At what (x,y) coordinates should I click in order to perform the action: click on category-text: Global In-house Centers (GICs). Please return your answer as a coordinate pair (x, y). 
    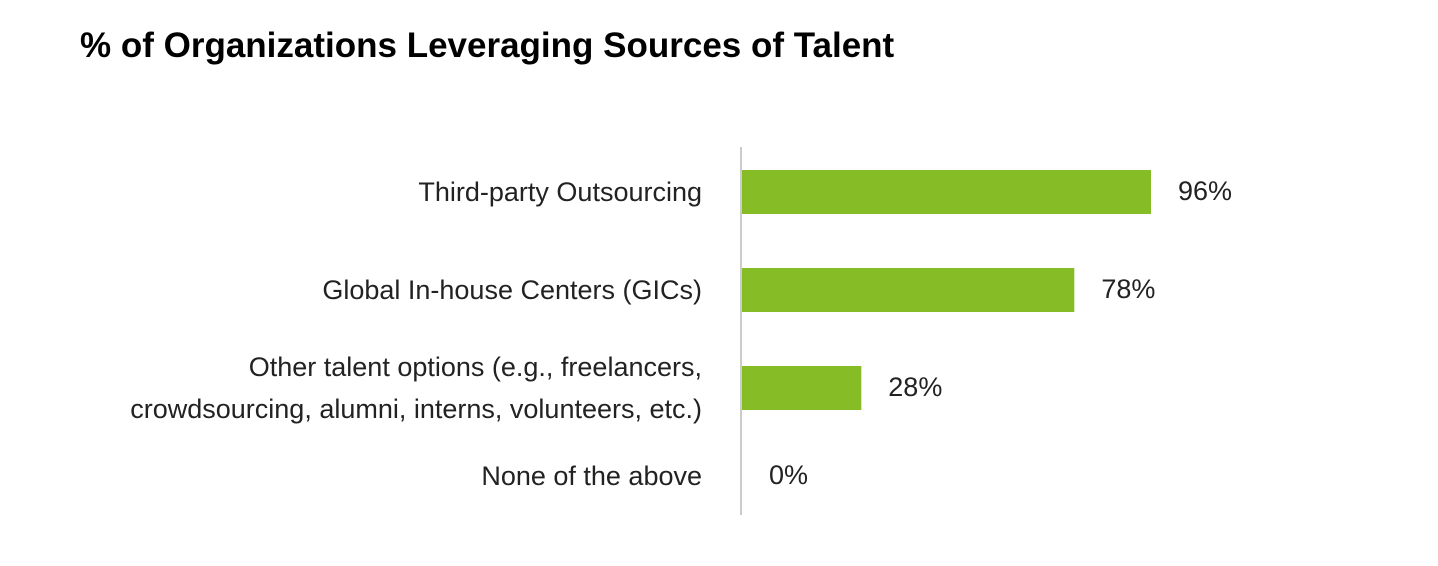
    Looking at the image, I should click on (512, 290).